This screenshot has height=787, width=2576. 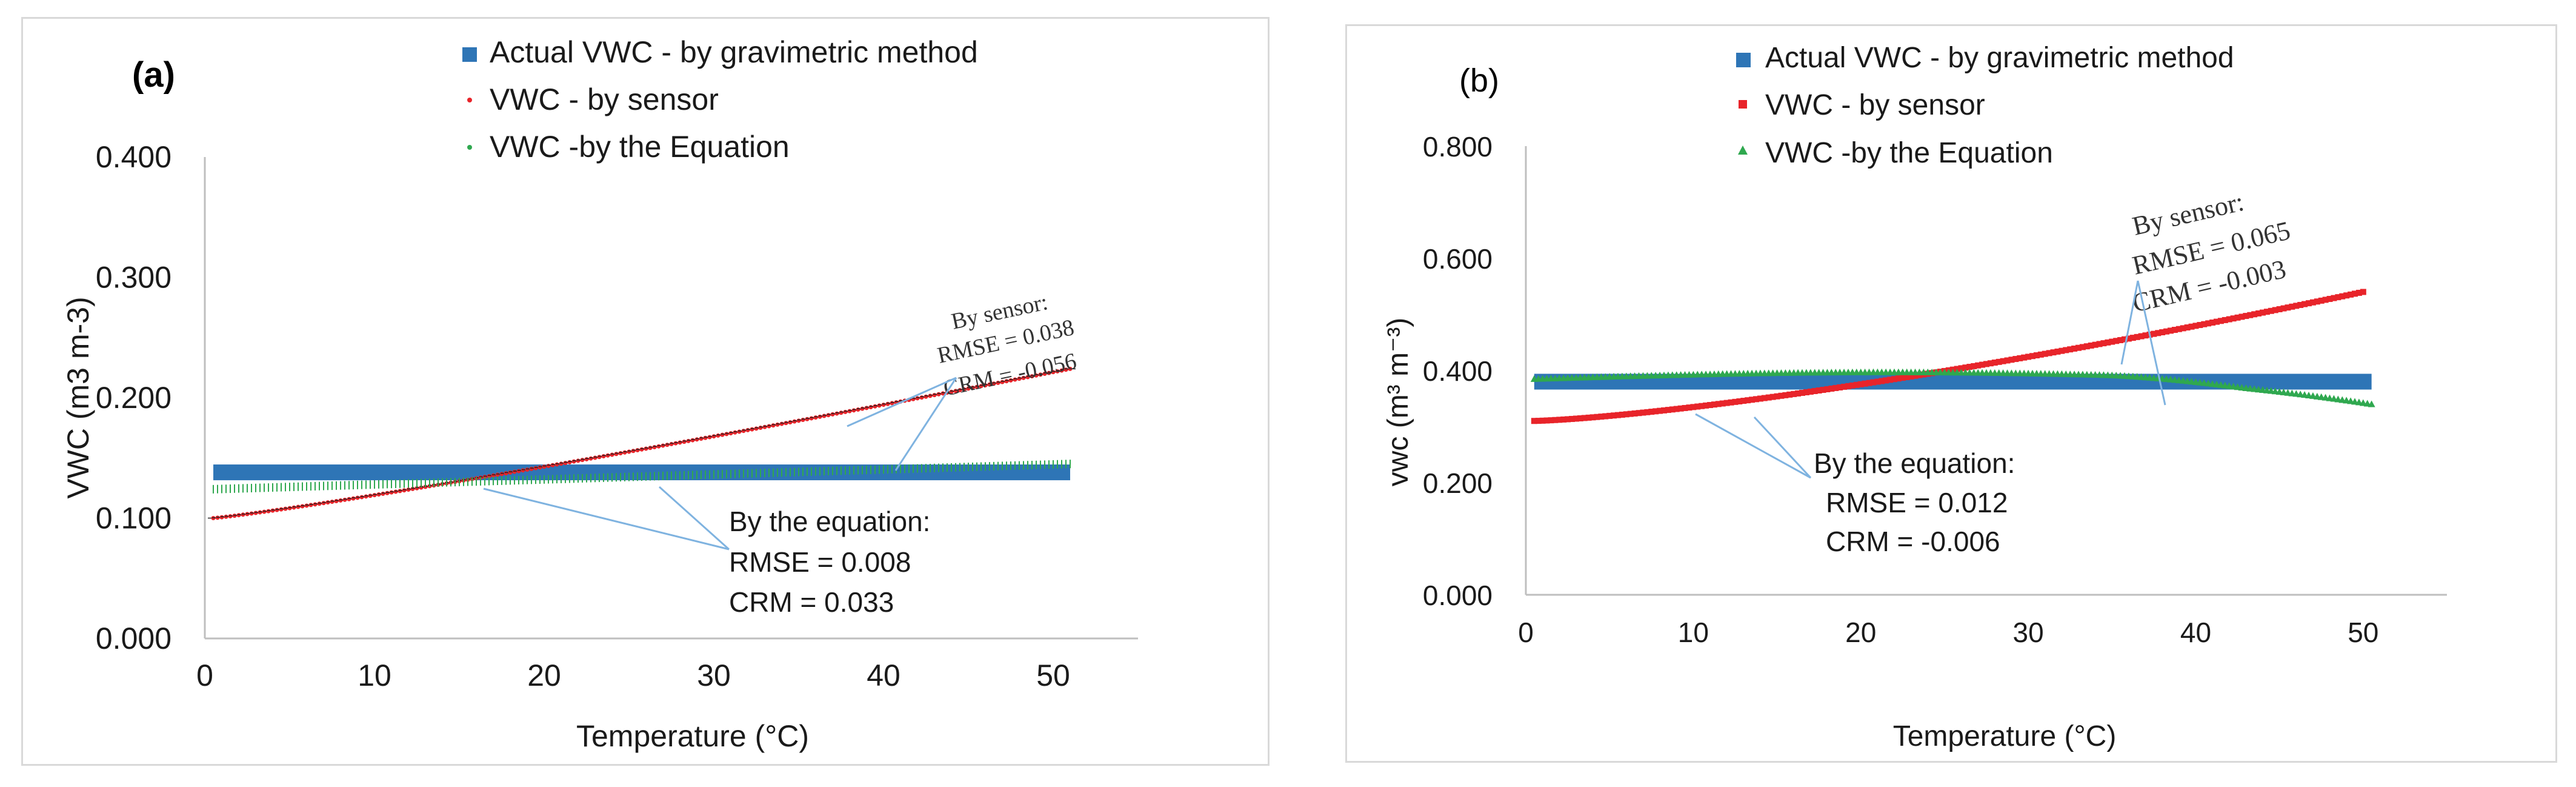 I want to click on y-tick-label: 0.200, so click(x=133, y=398).